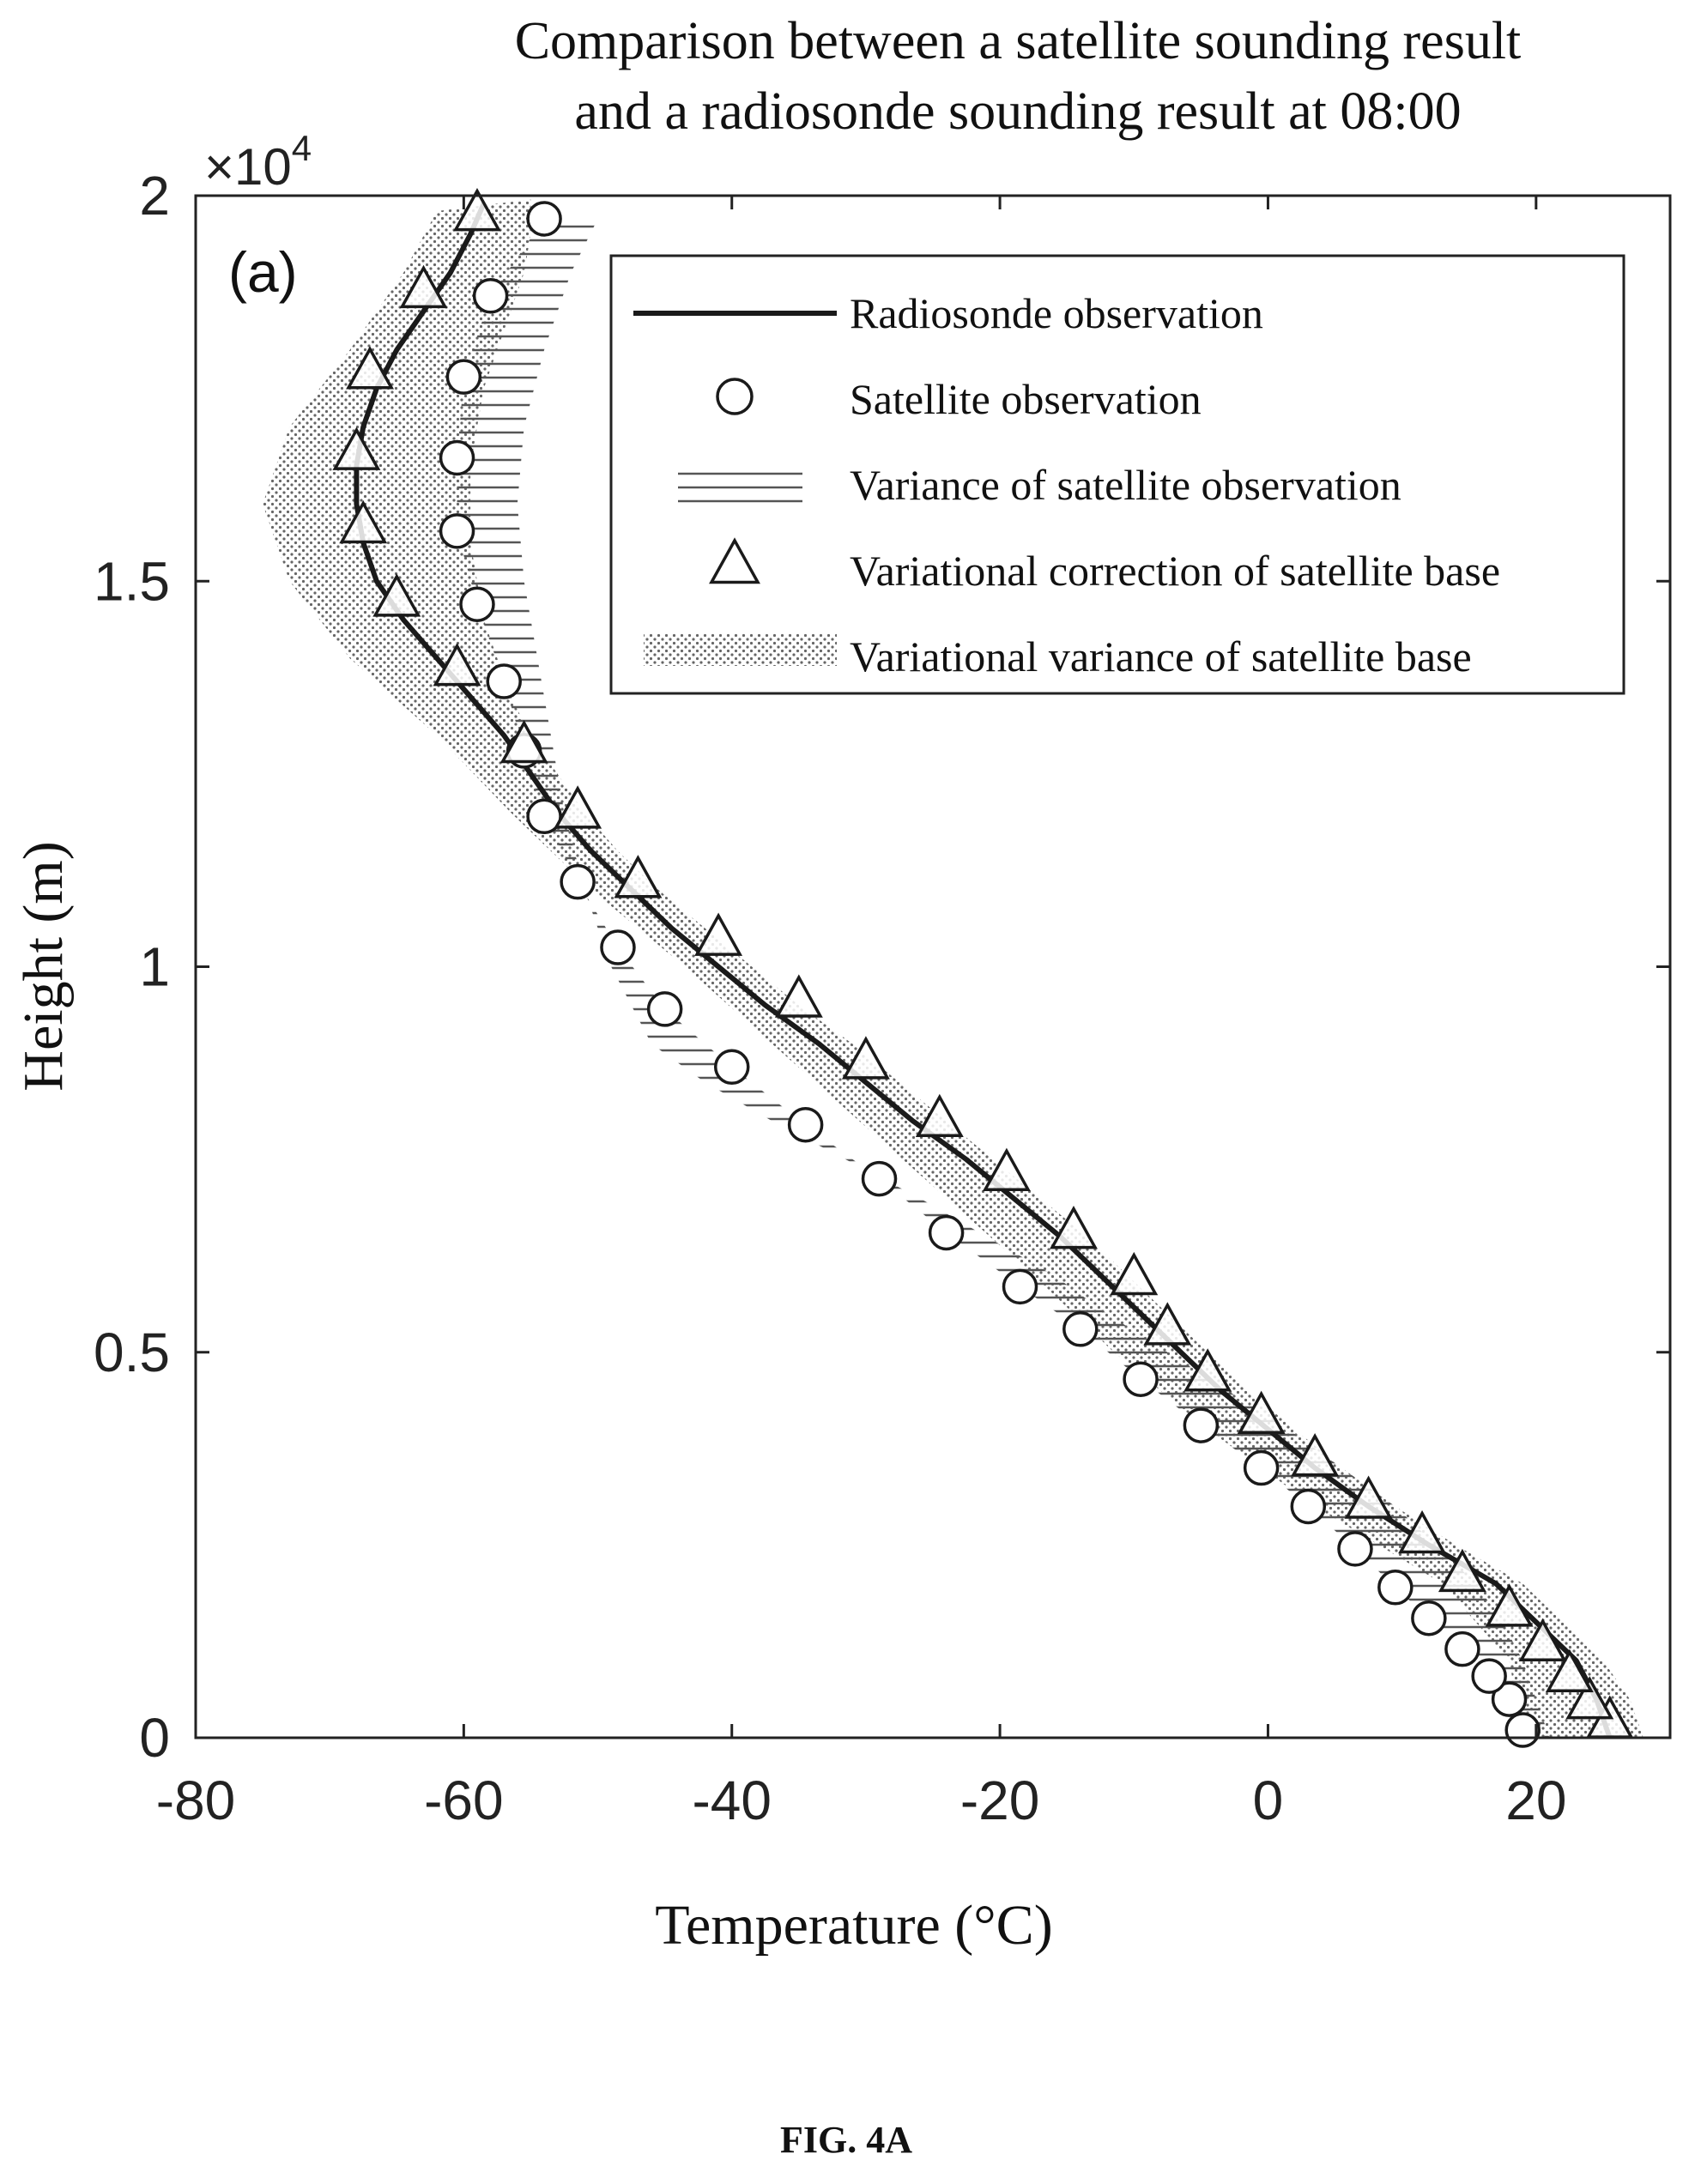 The width and height of the screenshot is (1695, 2184). Describe the element at coordinates (132, 581) in the screenshot. I see `y-tick-label: 1.5` at that location.